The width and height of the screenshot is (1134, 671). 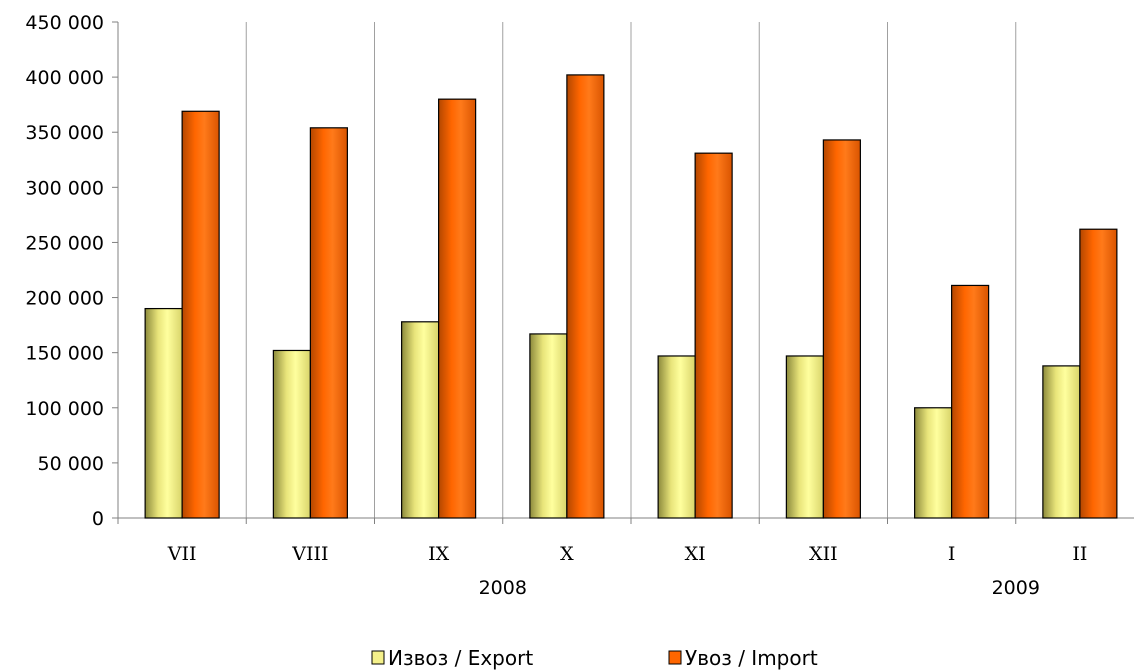 What do you see at coordinates (64, 409) in the screenshot?
I see `y-axis-tick-label: 100 000` at bounding box center [64, 409].